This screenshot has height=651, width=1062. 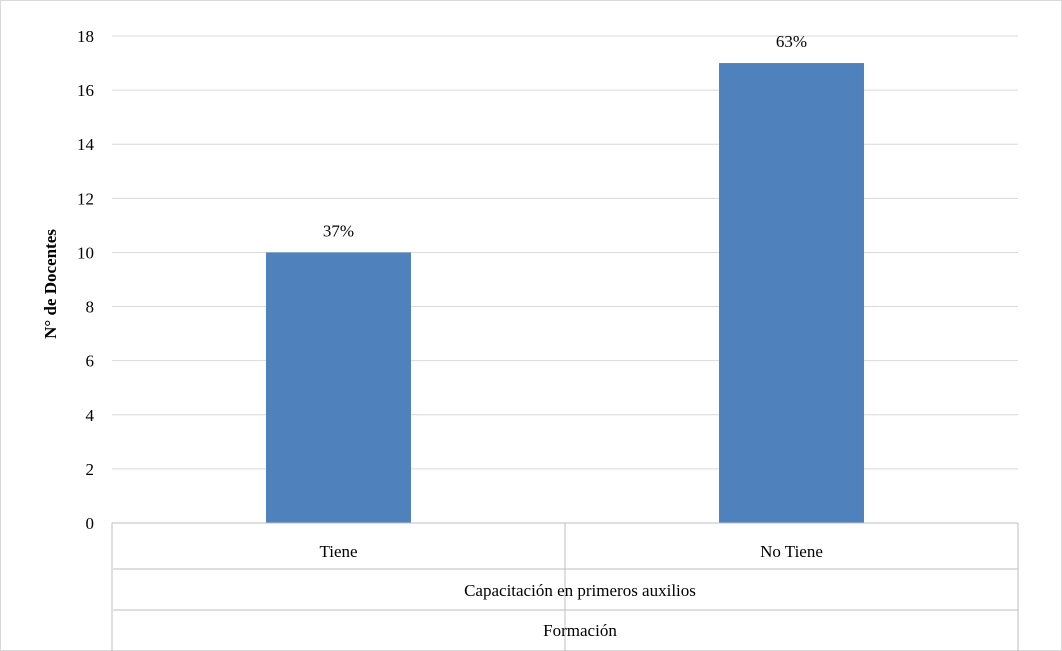 I want to click on y-tick-label: 12, so click(x=85, y=198).